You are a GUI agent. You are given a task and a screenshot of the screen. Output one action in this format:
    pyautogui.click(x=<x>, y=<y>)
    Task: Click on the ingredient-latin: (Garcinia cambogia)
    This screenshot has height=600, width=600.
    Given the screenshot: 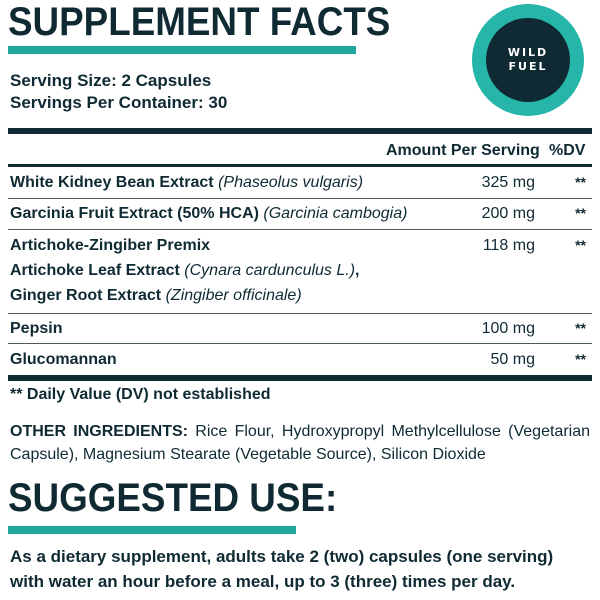 What is the action you would take?
    pyautogui.click(x=335, y=213)
    